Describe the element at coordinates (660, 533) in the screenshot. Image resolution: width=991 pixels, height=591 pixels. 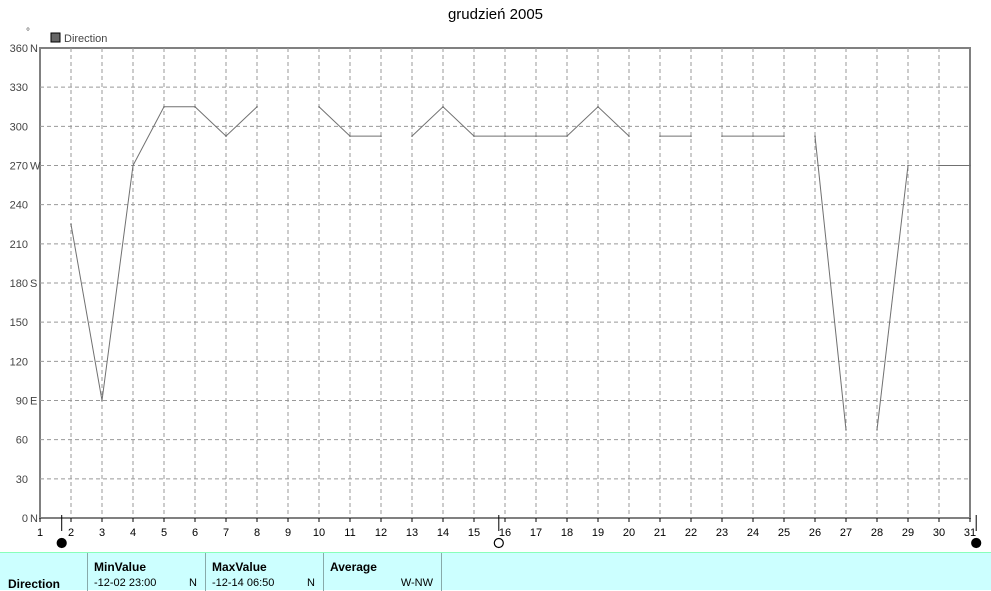
I see `x-tick-label: 21` at that location.